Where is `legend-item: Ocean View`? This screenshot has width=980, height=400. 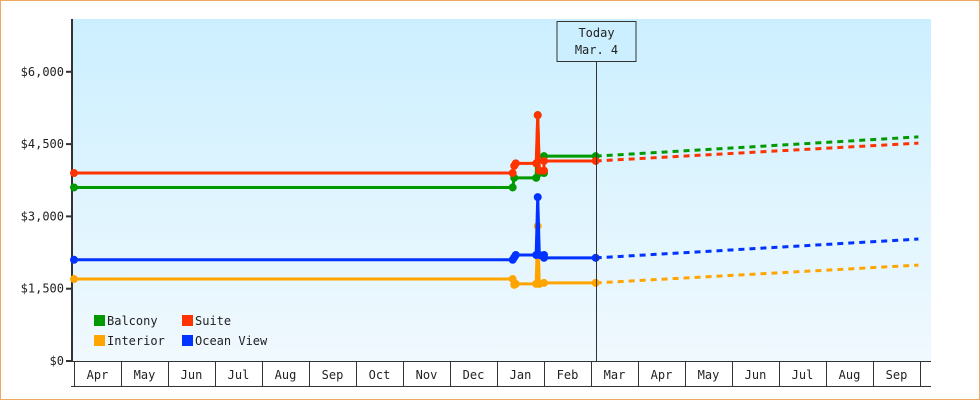 legend-item: Ocean View is located at coordinates (225, 341).